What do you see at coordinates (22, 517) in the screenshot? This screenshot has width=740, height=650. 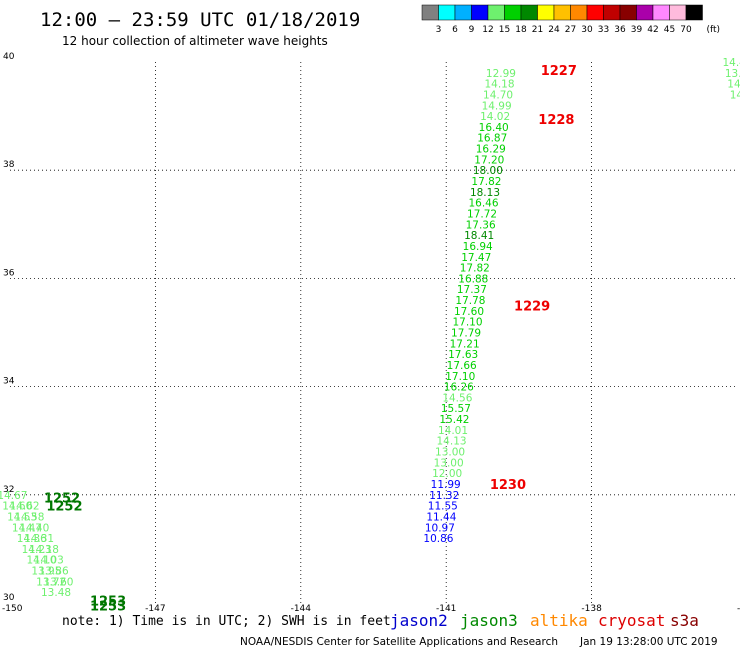 I see `swh-value: 14.53` at bounding box center [22, 517].